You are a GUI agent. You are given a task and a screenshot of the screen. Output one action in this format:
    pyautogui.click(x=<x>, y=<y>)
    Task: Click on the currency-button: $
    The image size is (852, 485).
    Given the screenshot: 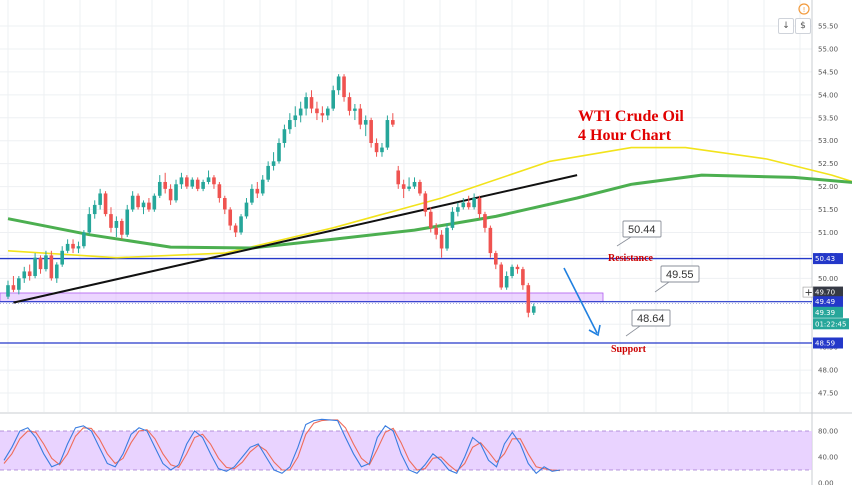 What is the action you would take?
    pyautogui.click(x=803, y=26)
    